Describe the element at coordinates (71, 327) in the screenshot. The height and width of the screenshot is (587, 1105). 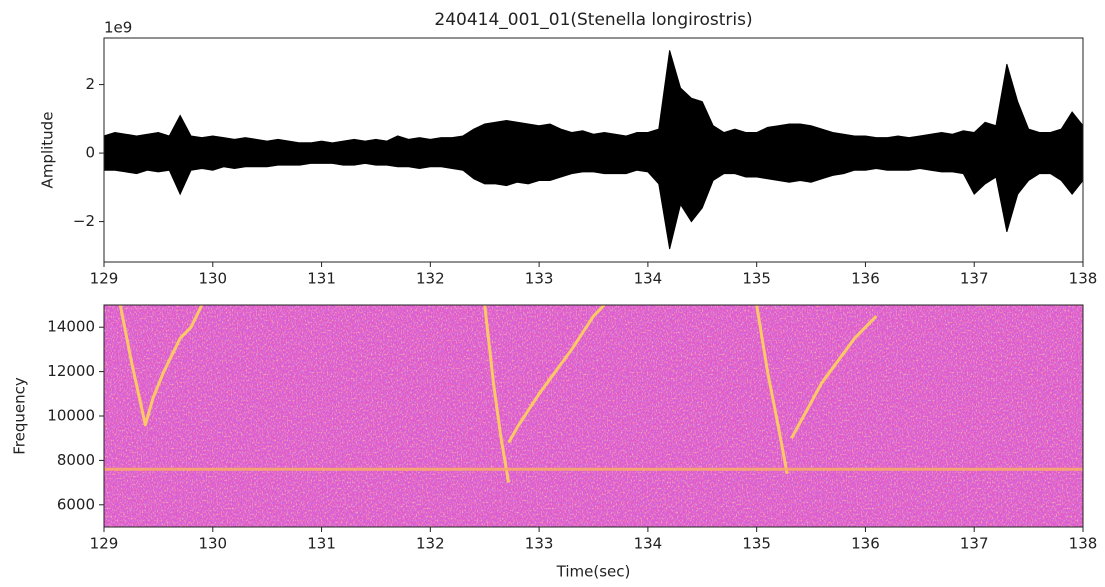
I see `y-tick-label: 14000` at that location.